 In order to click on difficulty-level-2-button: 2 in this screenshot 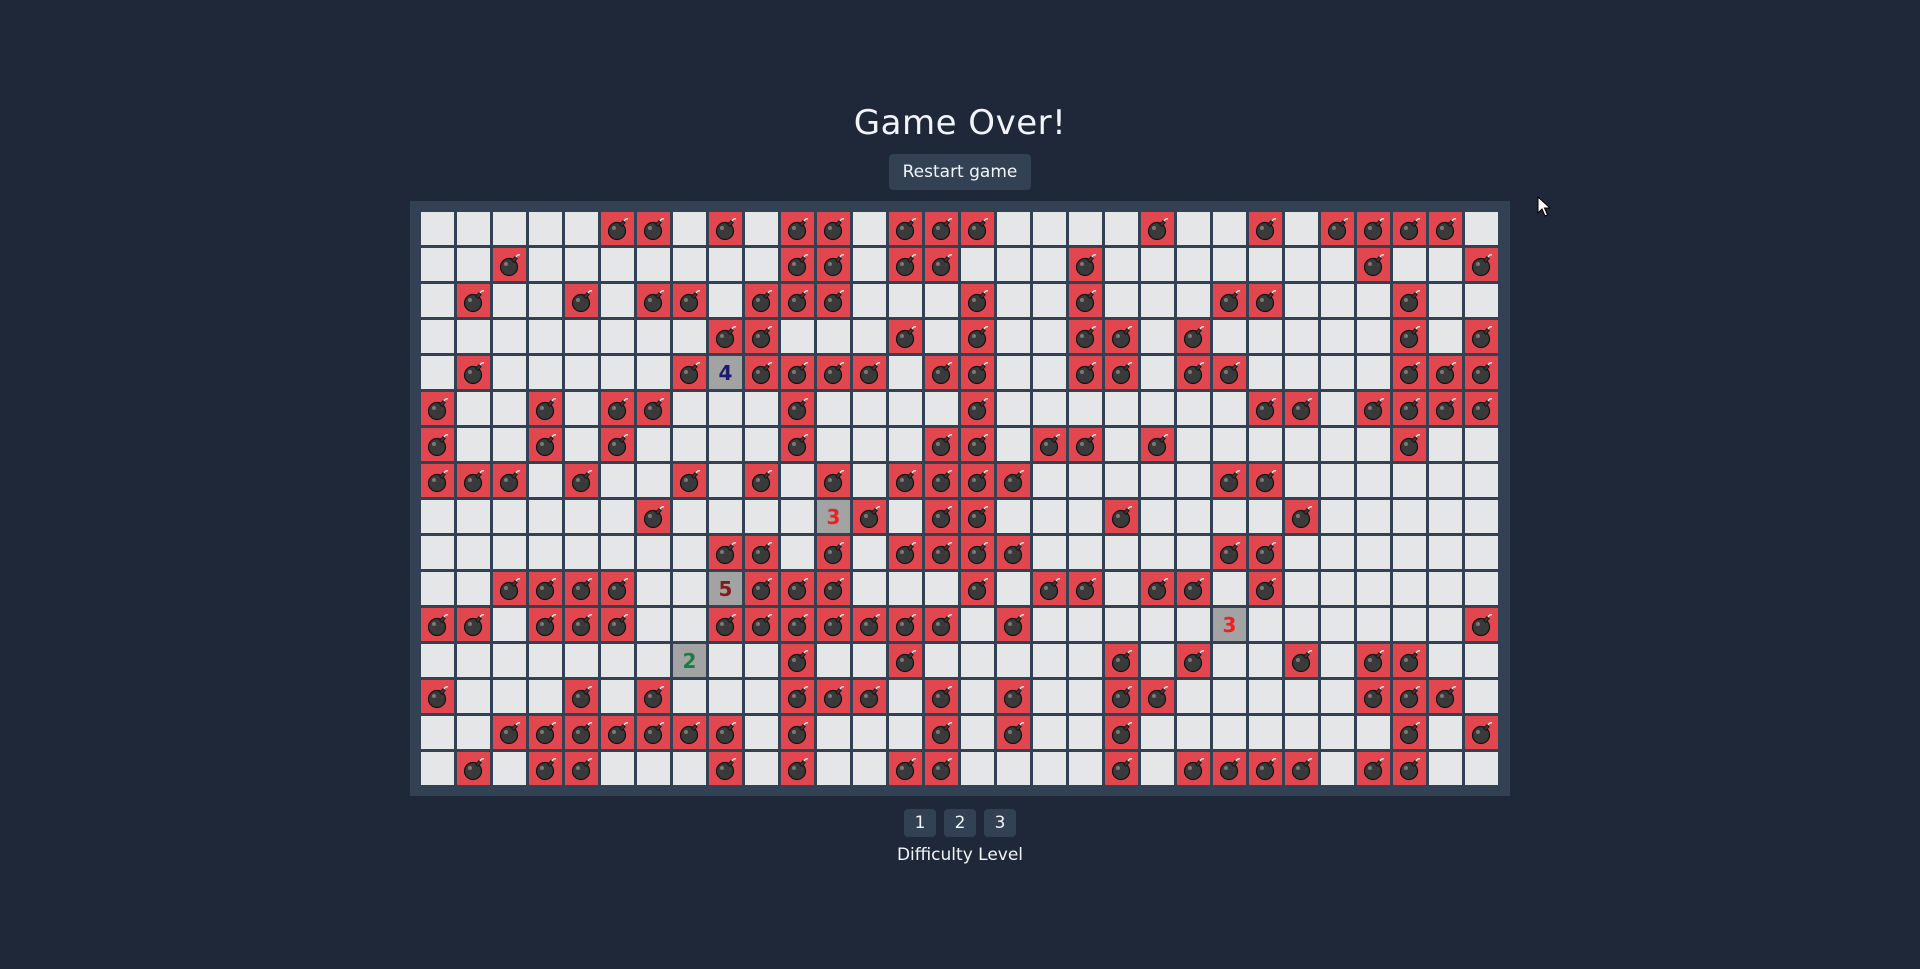, I will do `click(960, 823)`.